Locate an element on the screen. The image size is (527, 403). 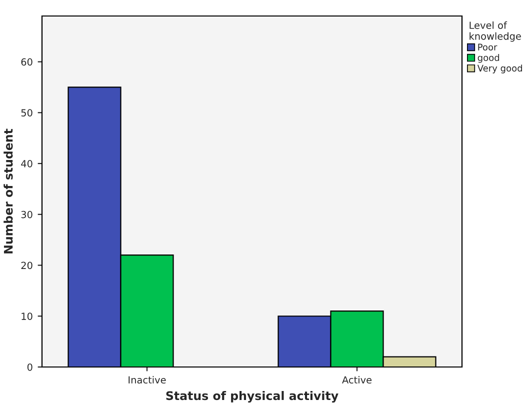
y-tick-label: 0 is located at coordinates (29, 367).